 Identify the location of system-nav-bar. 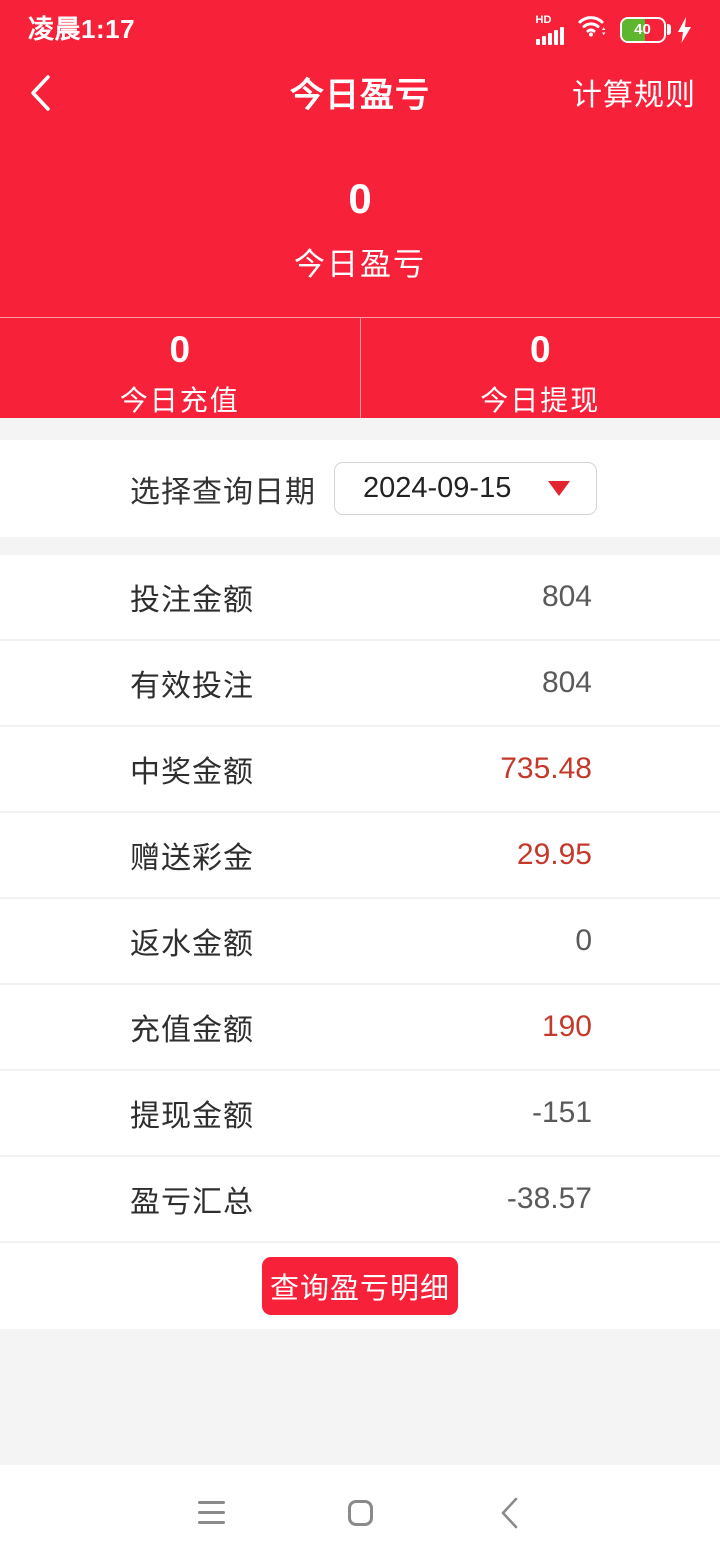
(360, 1512).